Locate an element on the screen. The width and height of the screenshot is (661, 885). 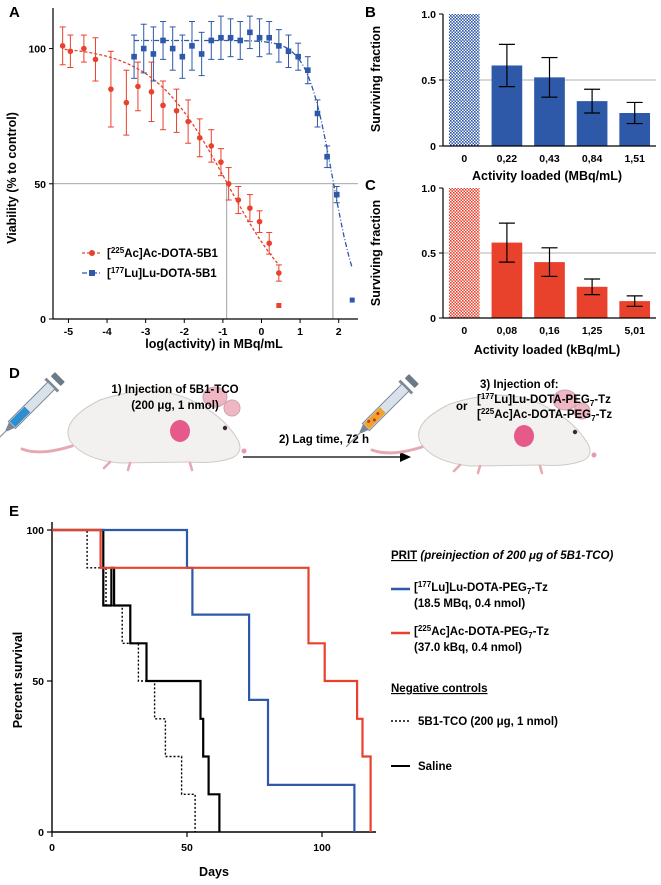
legend-ac-el: Ac is located at coordinates (131, 254).